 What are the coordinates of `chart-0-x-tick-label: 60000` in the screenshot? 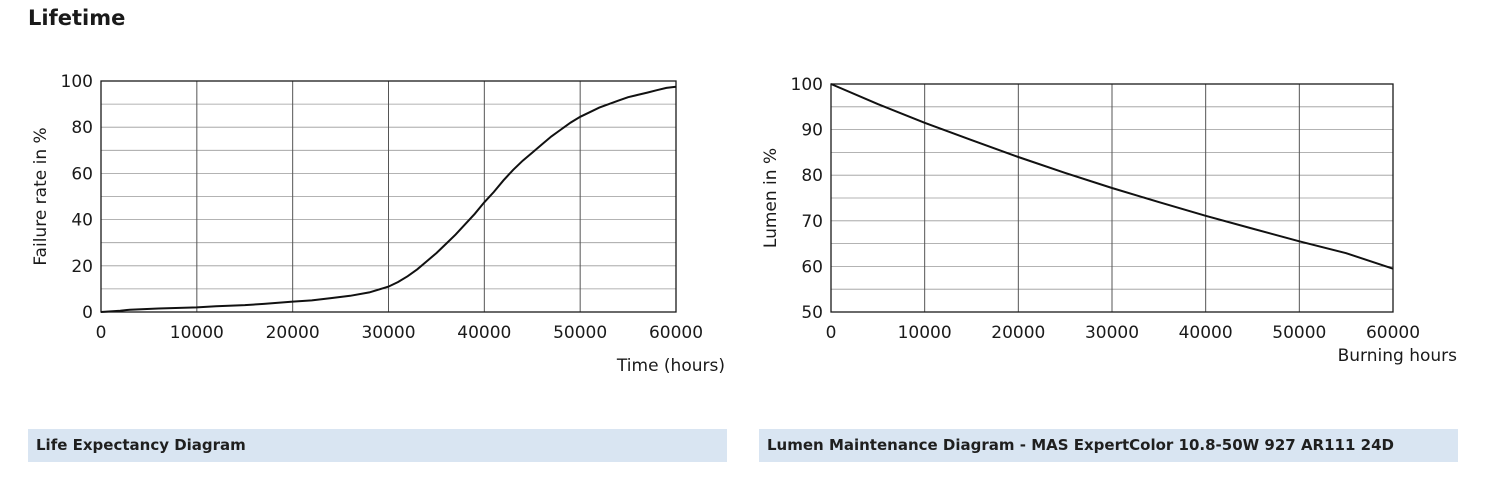 It's located at (676, 333).